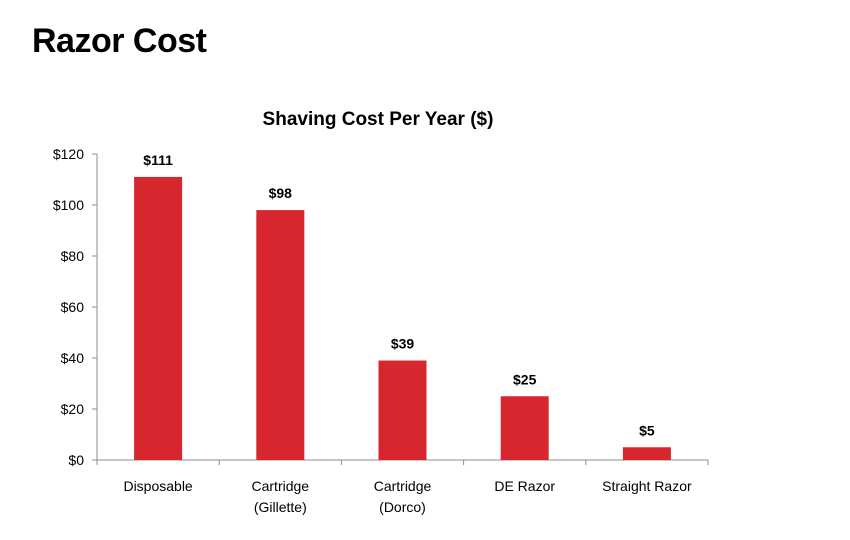 The width and height of the screenshot is (850, 540). What do you see at coordinates (280, 507) in the screenshot?
I see `x-tick-label: (Gillette)` at bounding box center [280, 507].